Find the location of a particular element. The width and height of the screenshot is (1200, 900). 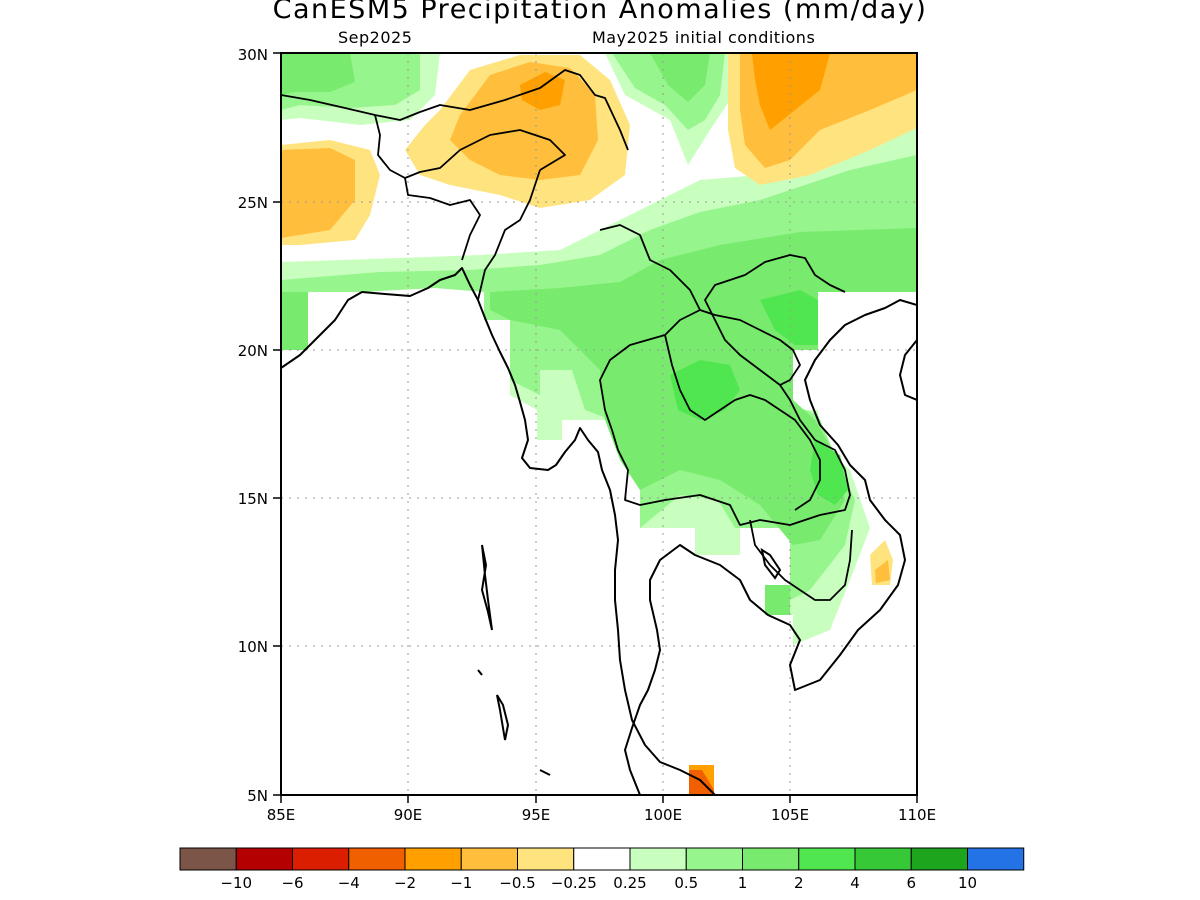

lat-tick-label: 15N is located at coordinates (253, 499).